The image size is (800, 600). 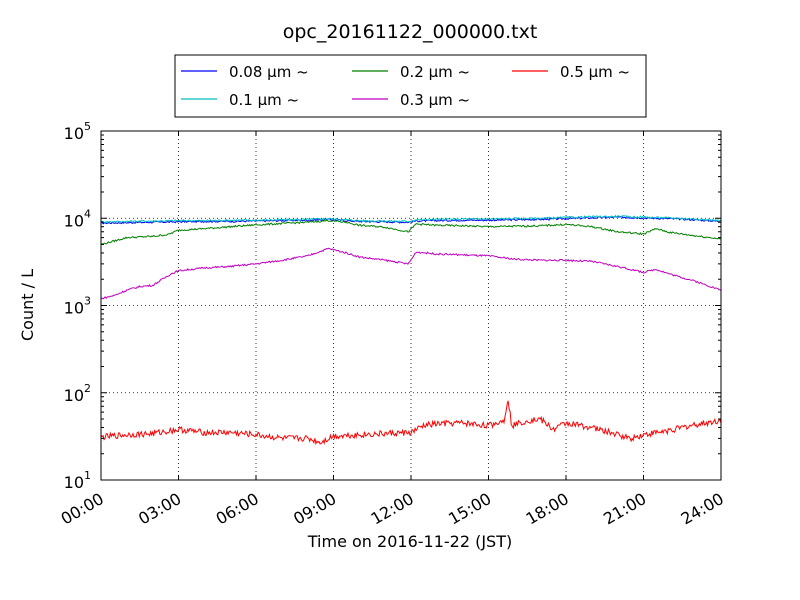 I want to click on y-tick-label: 10¹, so click(x=77, y=480).